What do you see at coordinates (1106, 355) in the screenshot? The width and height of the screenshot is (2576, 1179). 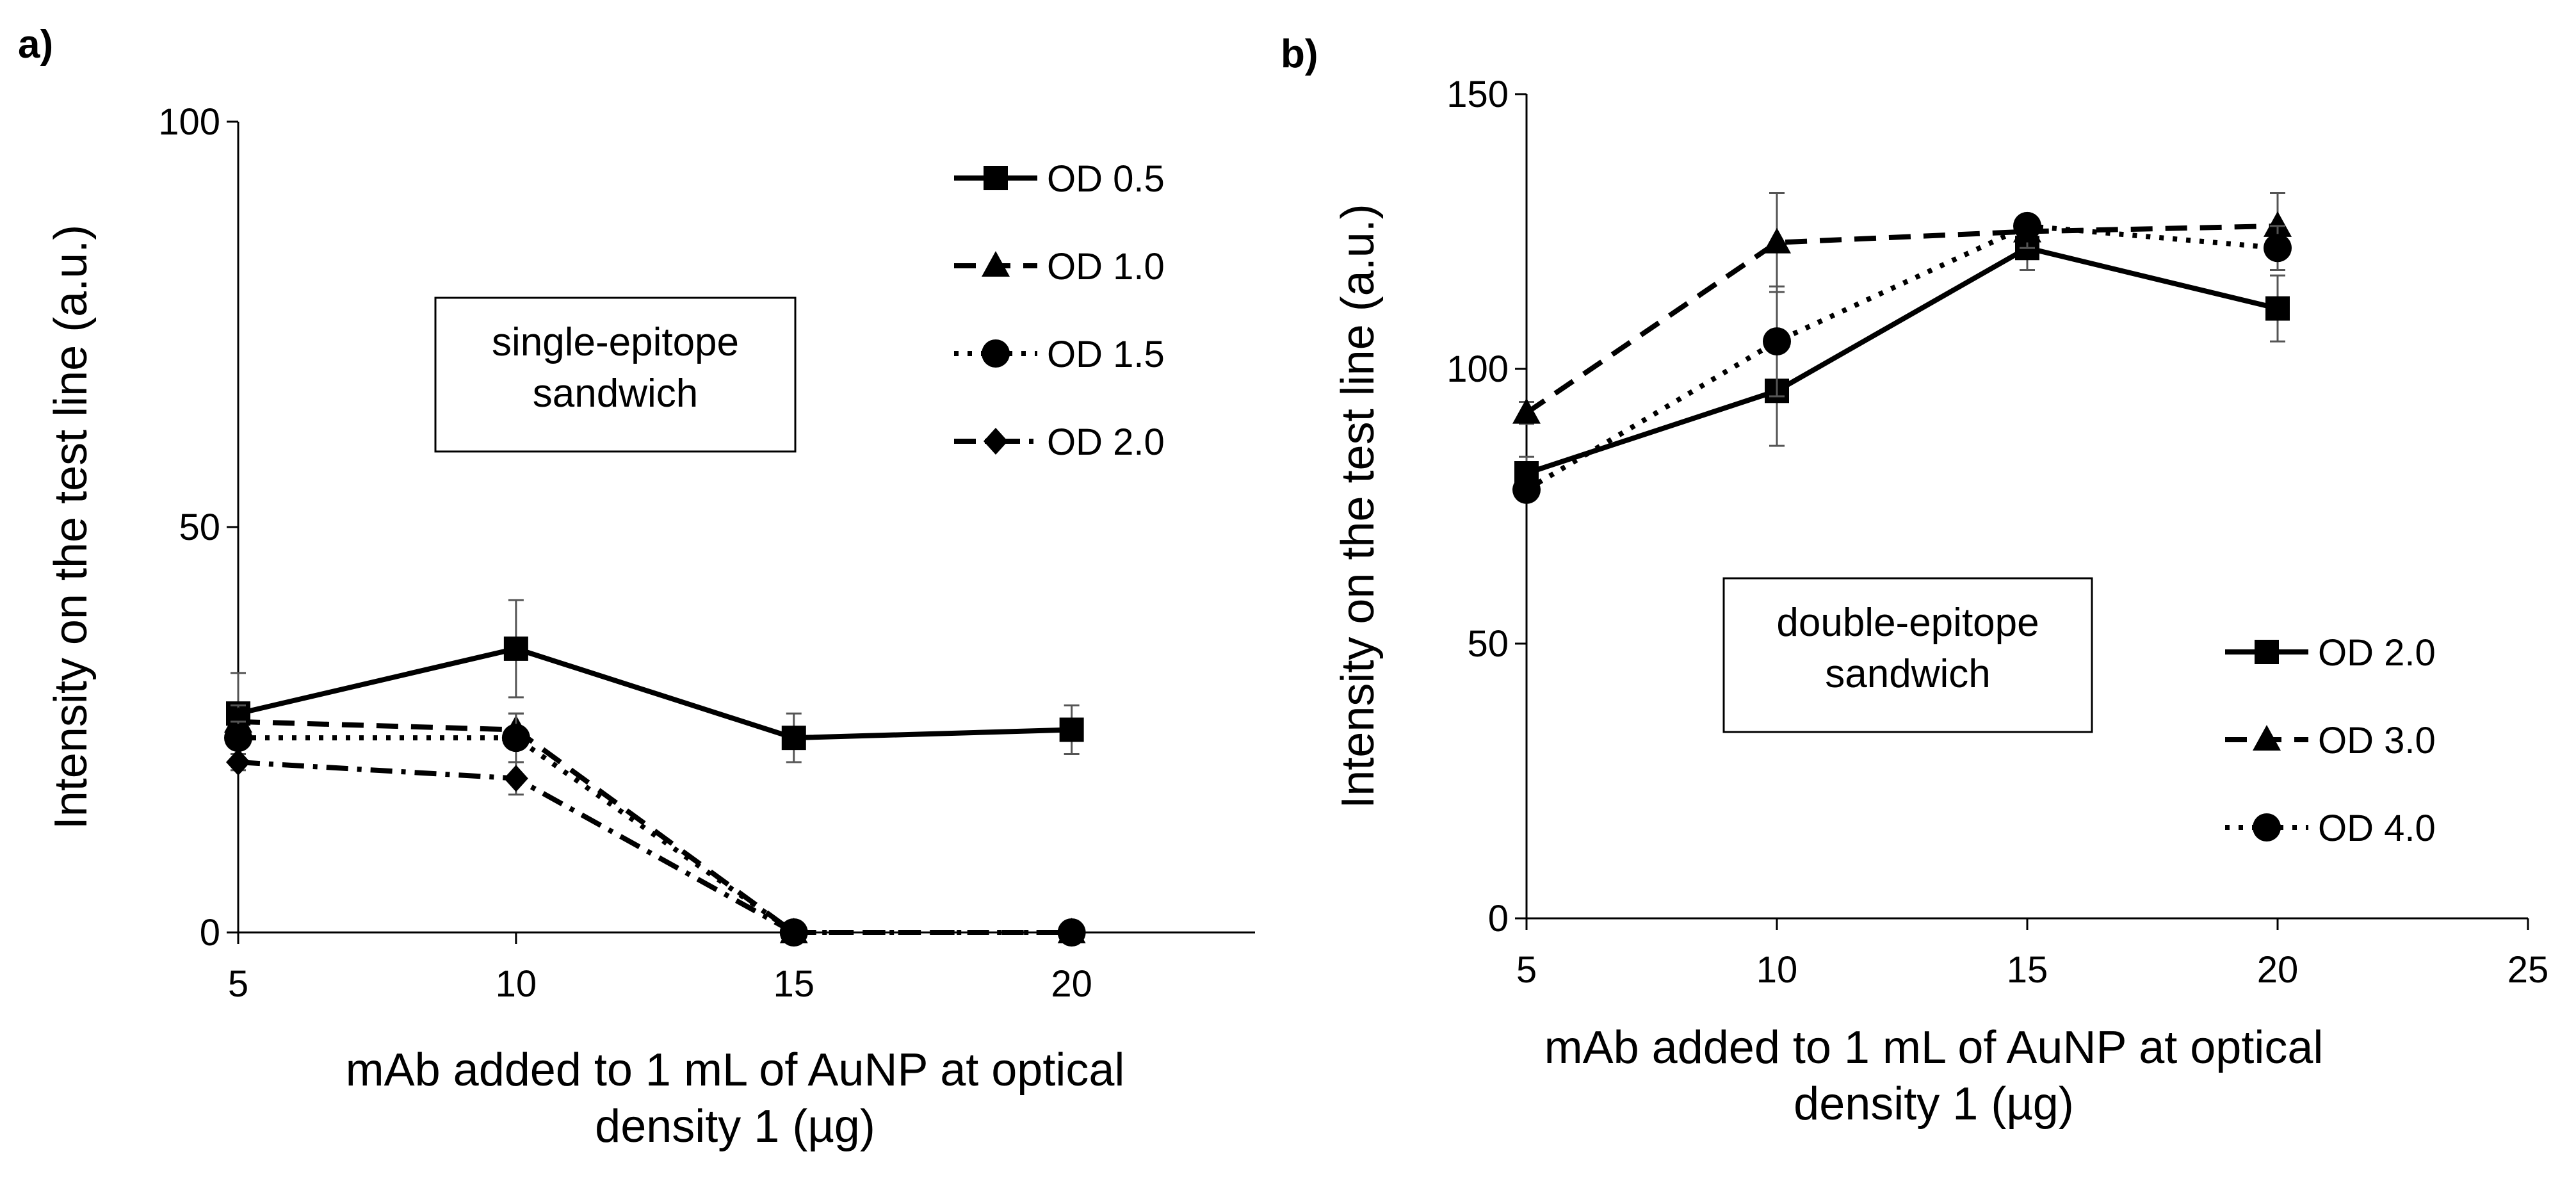 I see `legend-label: OD 1.5` at bounding box center [1106, 355].